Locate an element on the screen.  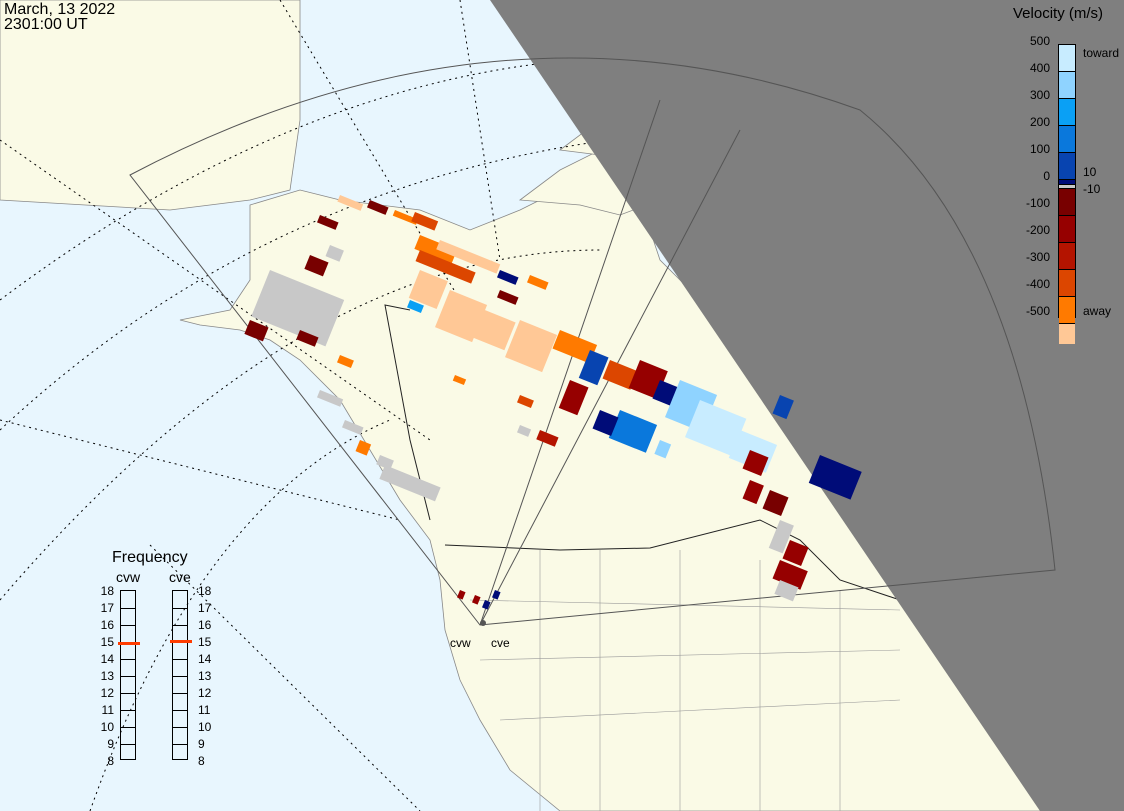
frequency-tick: 18 is located at coordinates (107, 591).